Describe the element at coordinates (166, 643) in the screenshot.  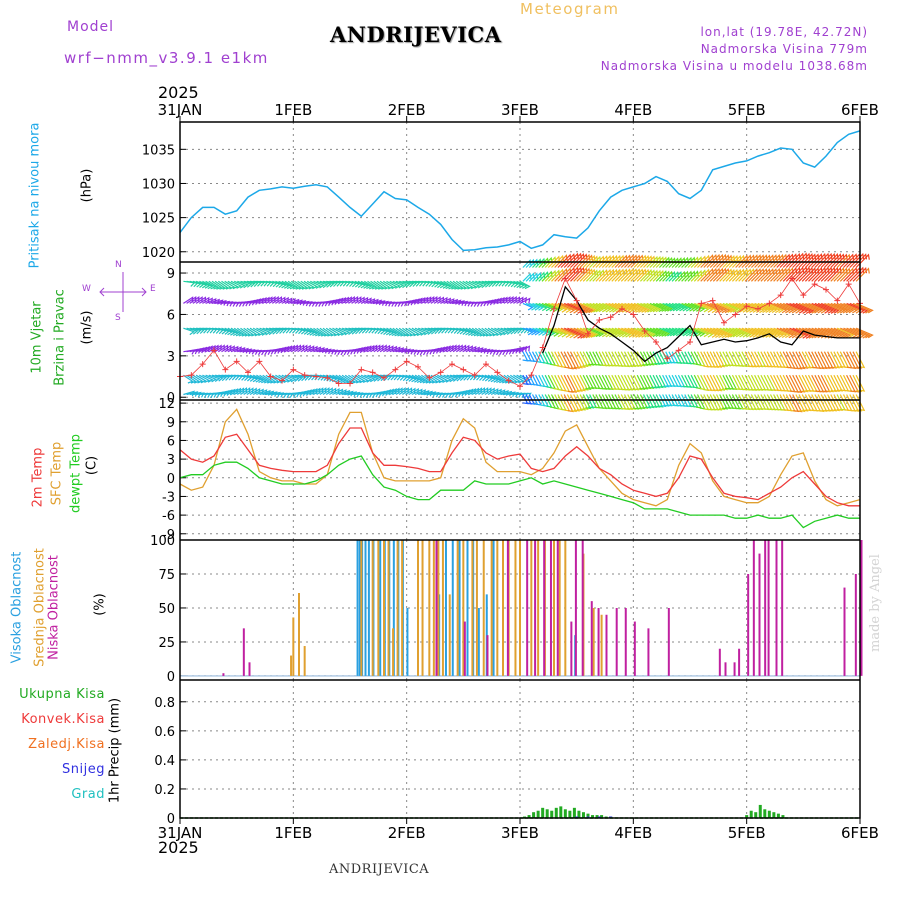
I see `cloud-ytick-label: 25` at that location.